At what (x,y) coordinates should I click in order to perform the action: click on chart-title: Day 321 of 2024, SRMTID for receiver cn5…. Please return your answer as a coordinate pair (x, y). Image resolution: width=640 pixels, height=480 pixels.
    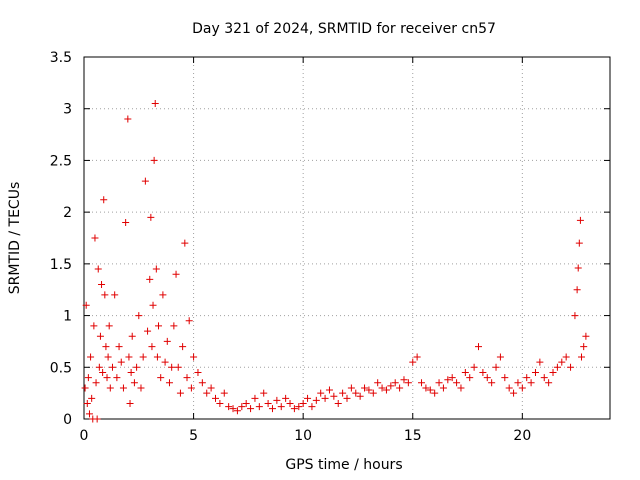
    Looking at the image, I should click on (344, 29).